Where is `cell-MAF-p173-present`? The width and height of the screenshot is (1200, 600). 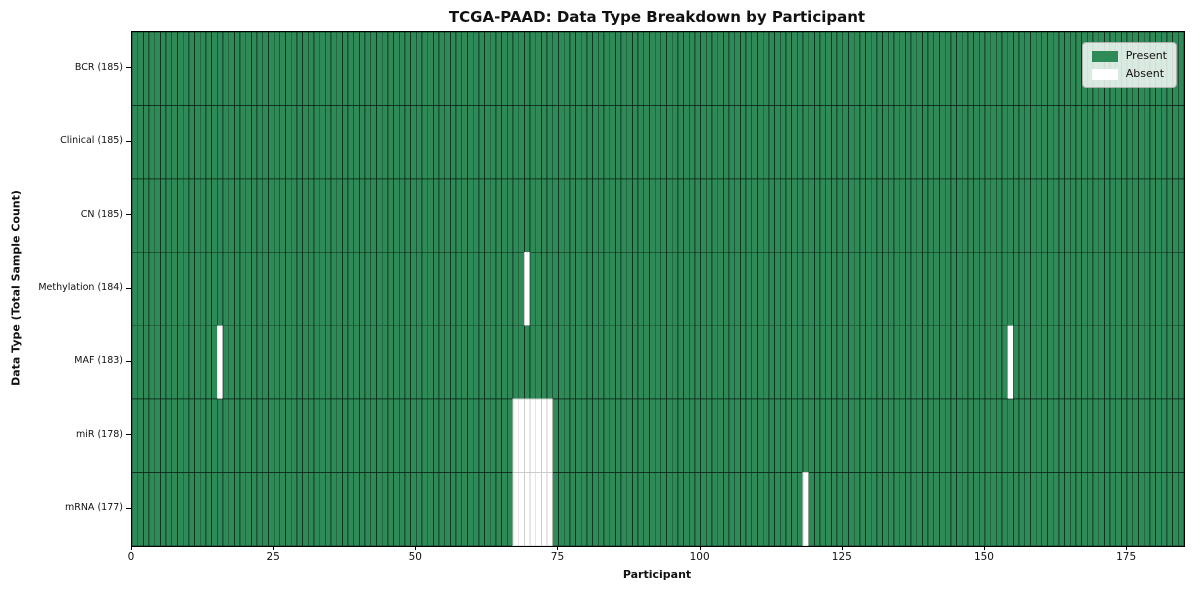
cell-MAF-p173-present is located at coordinates (1118, 362).